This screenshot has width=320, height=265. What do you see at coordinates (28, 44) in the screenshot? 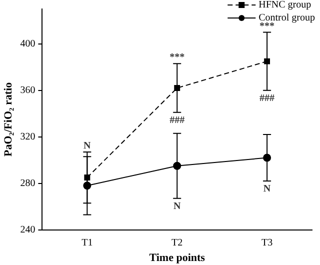
I see `y-tick-label: 400` at bounding box center [28, 44].